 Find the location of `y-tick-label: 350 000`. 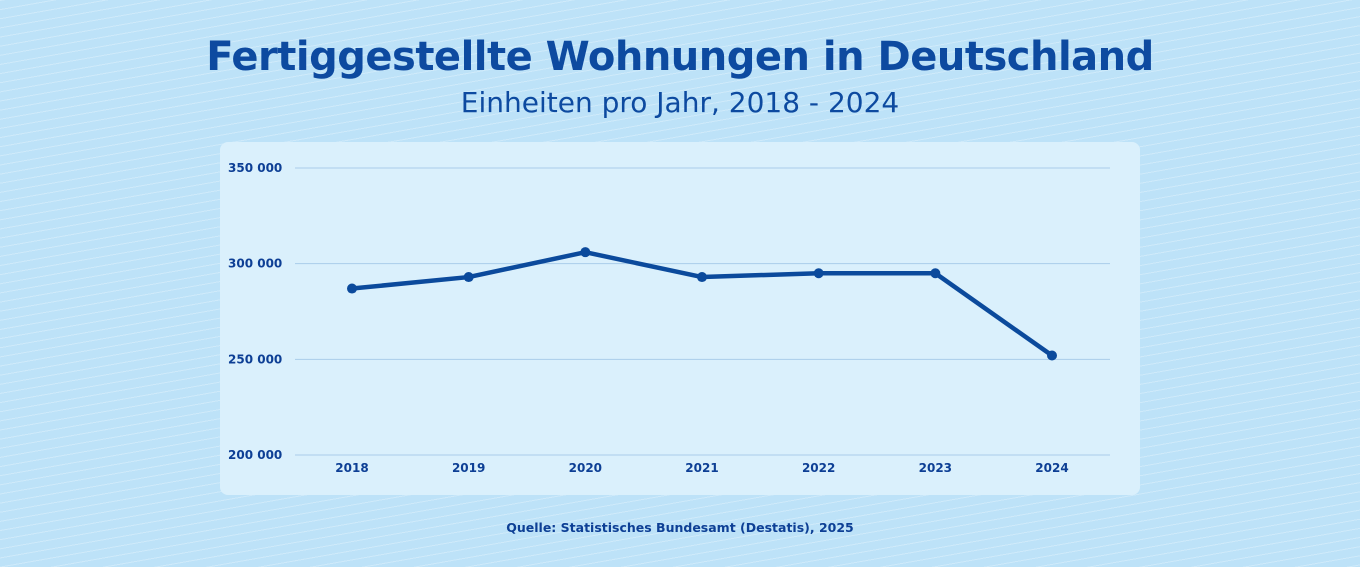

y-tick-label: 350 000 is located at coordinates (255, 168).